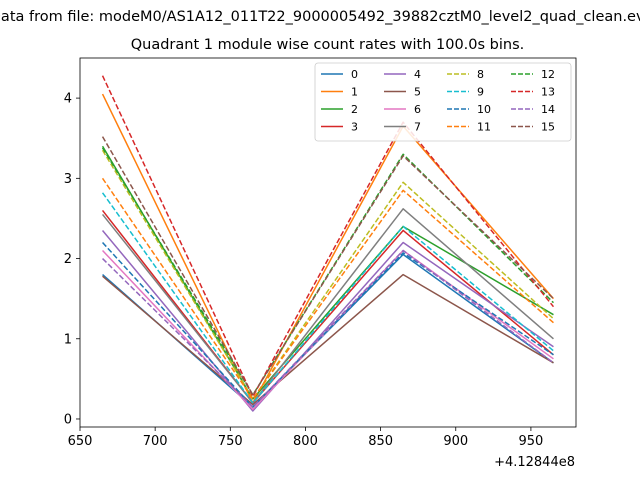 The image size is (640, 480). Describe the element at coordinates (68, 259) in the screenshot. I see `y-tick-label: 2` at that location.